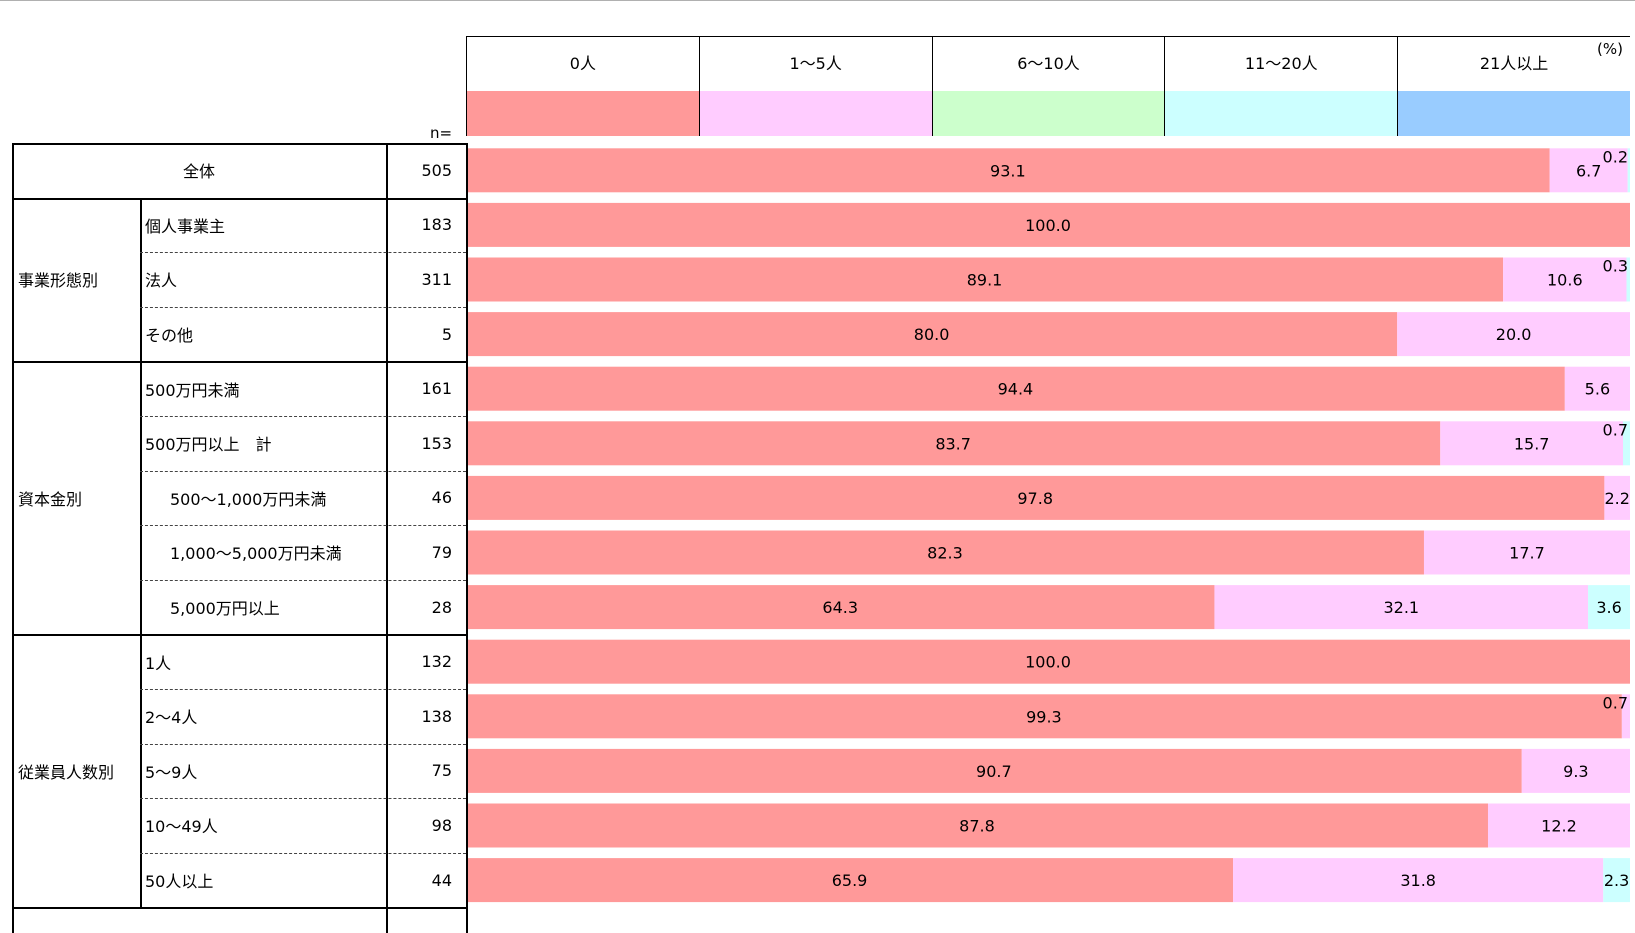 The image size is (1635, 933). What do you see at coordinates (441, 825) in the screenshot?
I see `row-n-value: 98` at bounding box center [441, 825].